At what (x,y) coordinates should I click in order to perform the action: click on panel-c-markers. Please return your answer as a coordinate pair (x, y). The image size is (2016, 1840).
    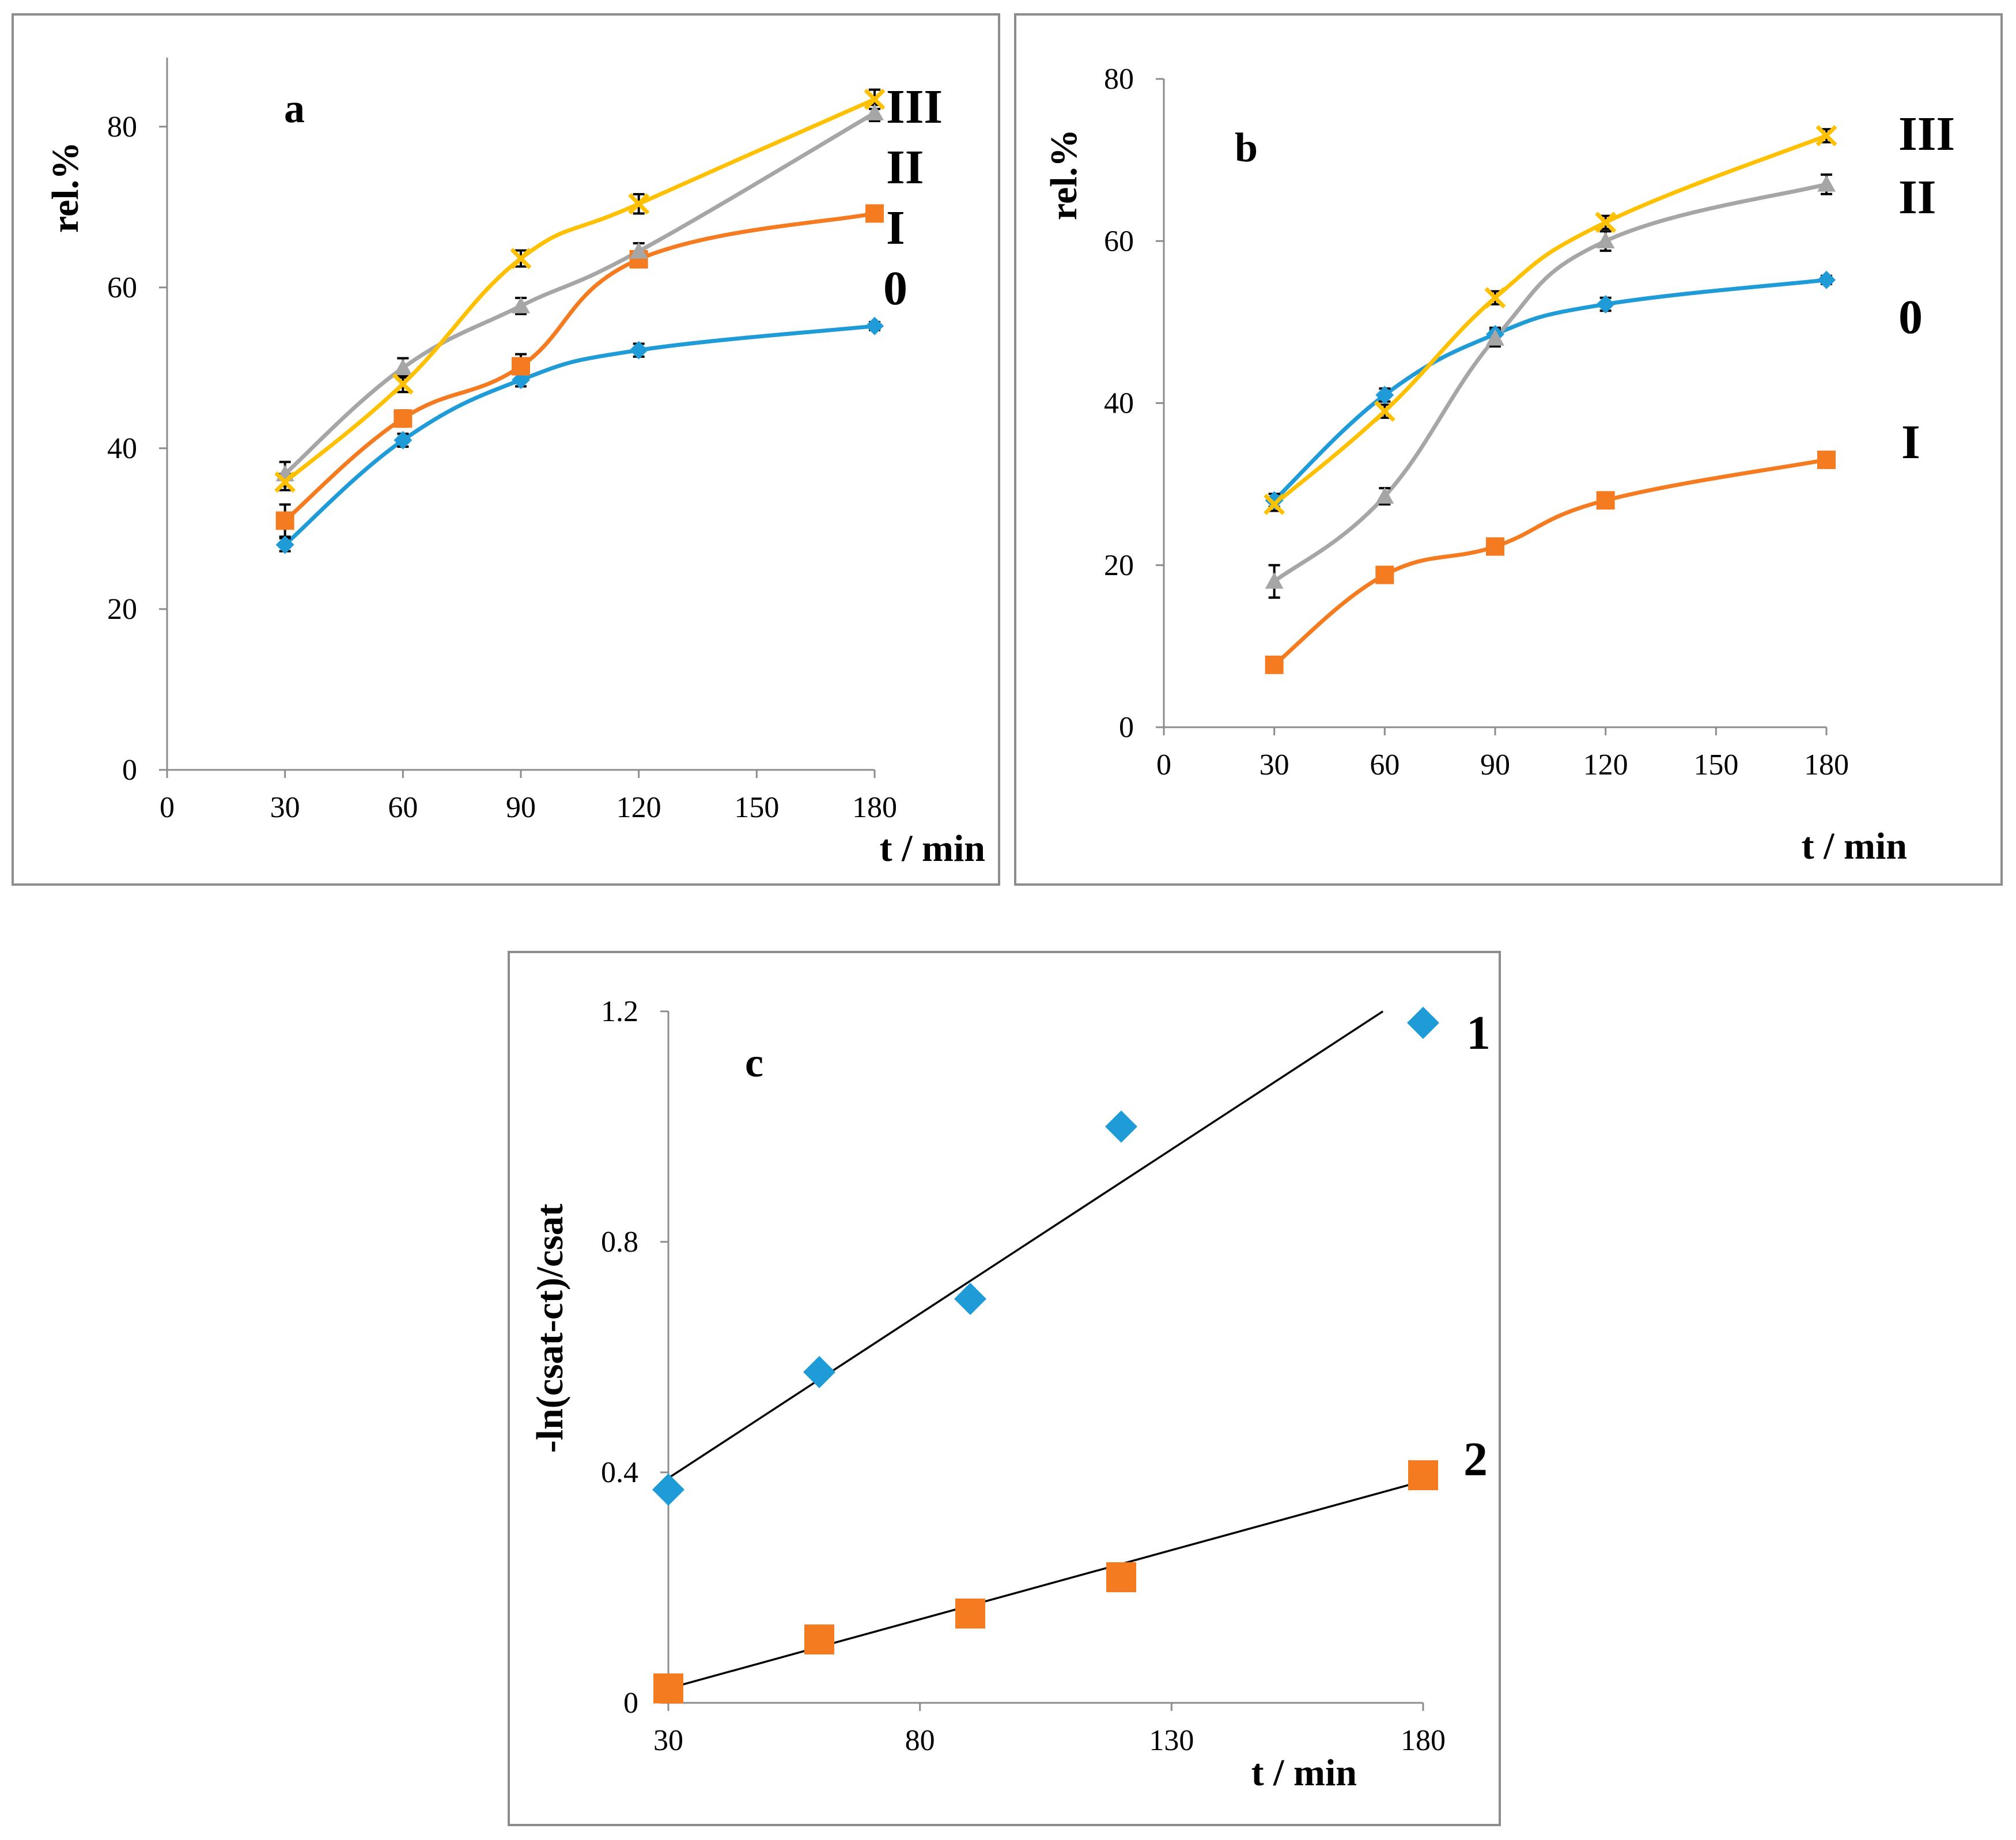
    Looking at the image, I should click on (1045, 1355).